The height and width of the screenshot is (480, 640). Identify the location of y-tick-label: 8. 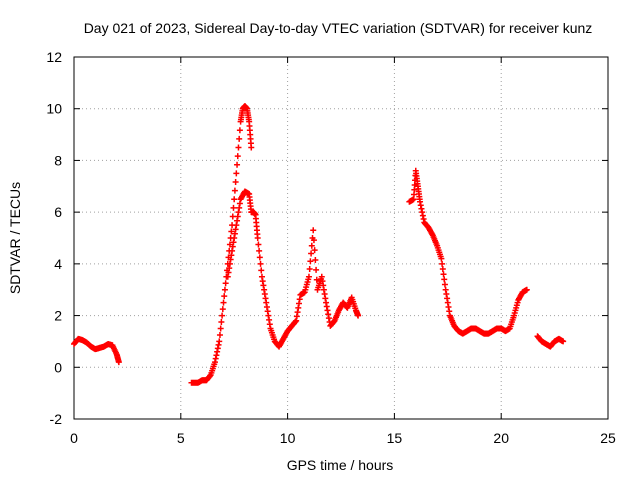
(58, 160).